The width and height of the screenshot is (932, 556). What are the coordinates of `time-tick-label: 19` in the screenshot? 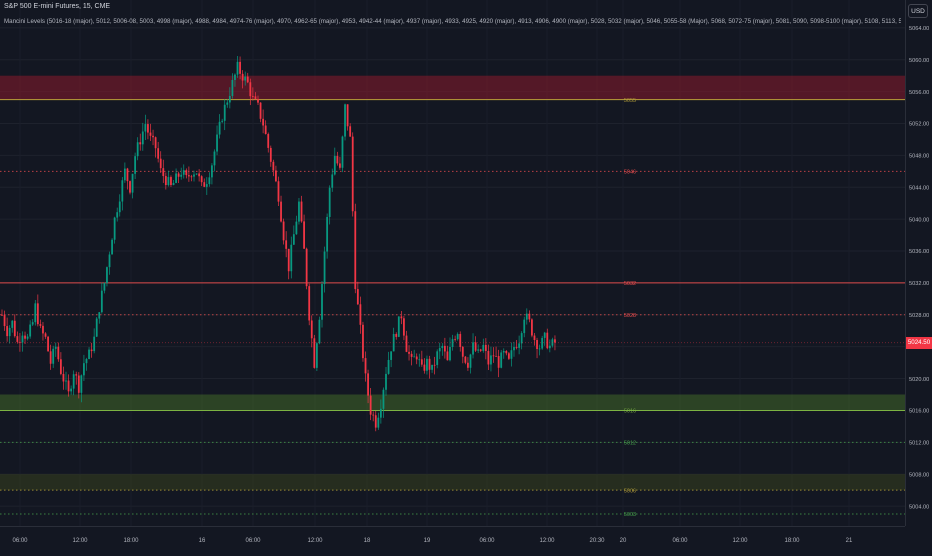 It's located at (427, 541).